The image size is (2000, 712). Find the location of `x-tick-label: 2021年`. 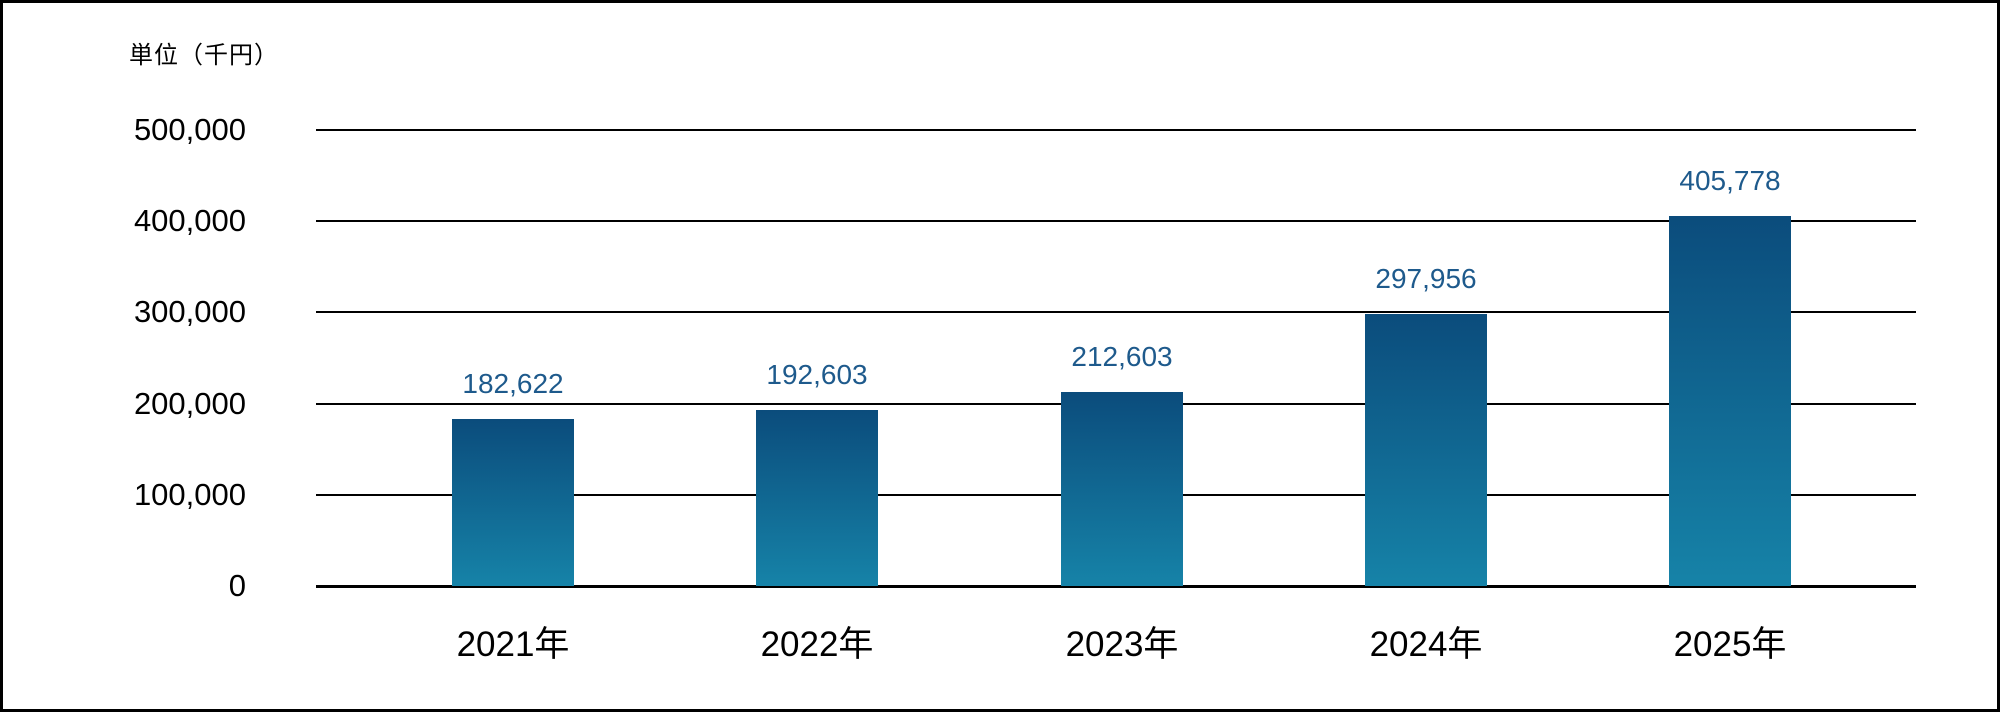

x-tick-label: 2021年 is located at coordinates (513, 644).